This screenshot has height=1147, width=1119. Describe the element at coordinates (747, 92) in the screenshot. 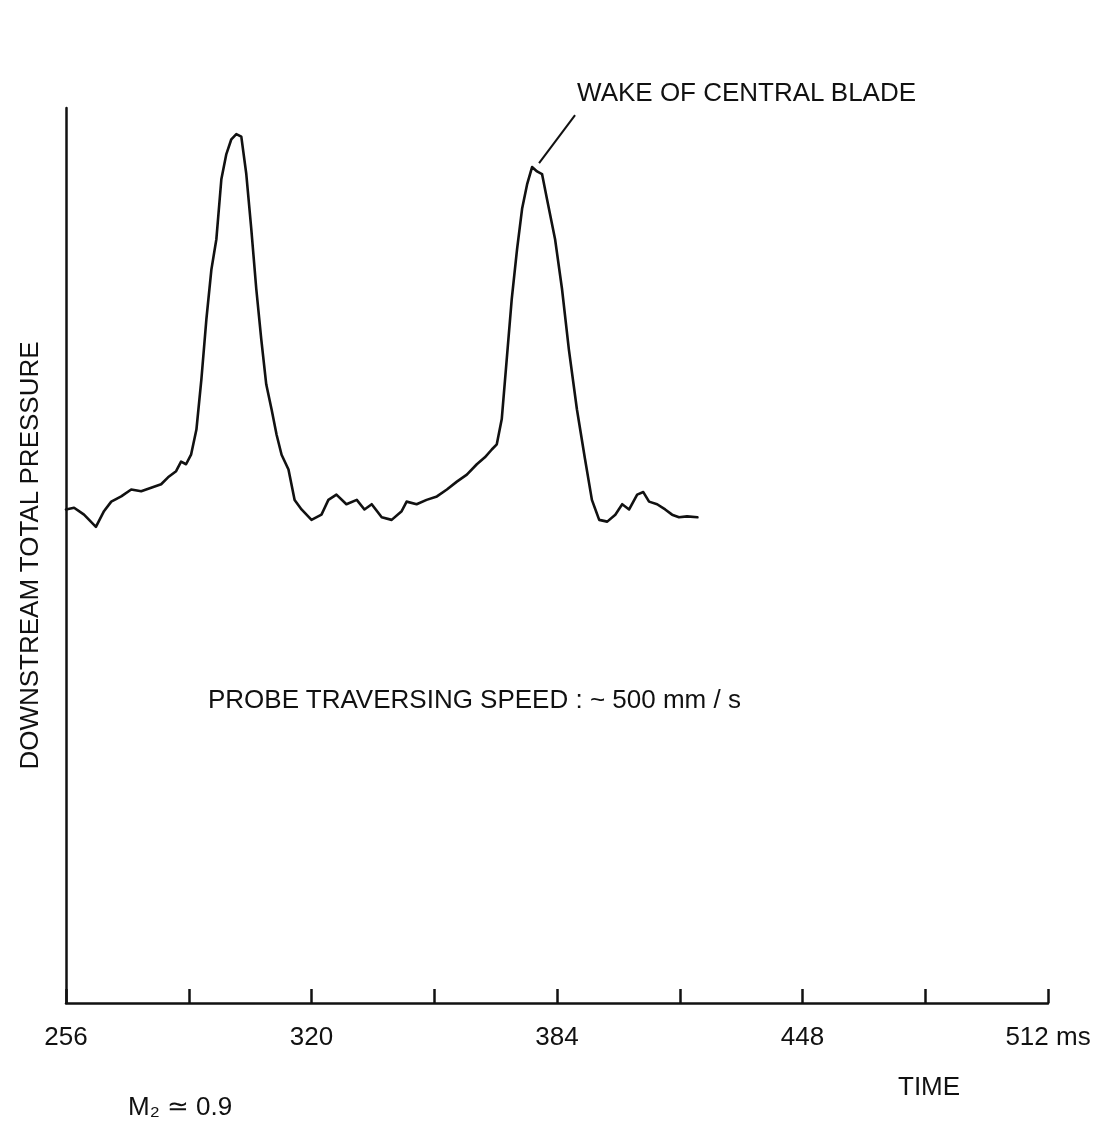

I see `annotation: WAKE OF CENTRAL BLADE` at that location.